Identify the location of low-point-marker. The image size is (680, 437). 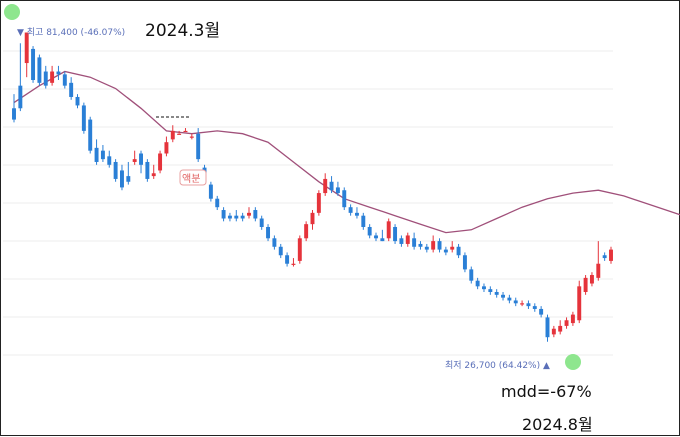
(573, 362).